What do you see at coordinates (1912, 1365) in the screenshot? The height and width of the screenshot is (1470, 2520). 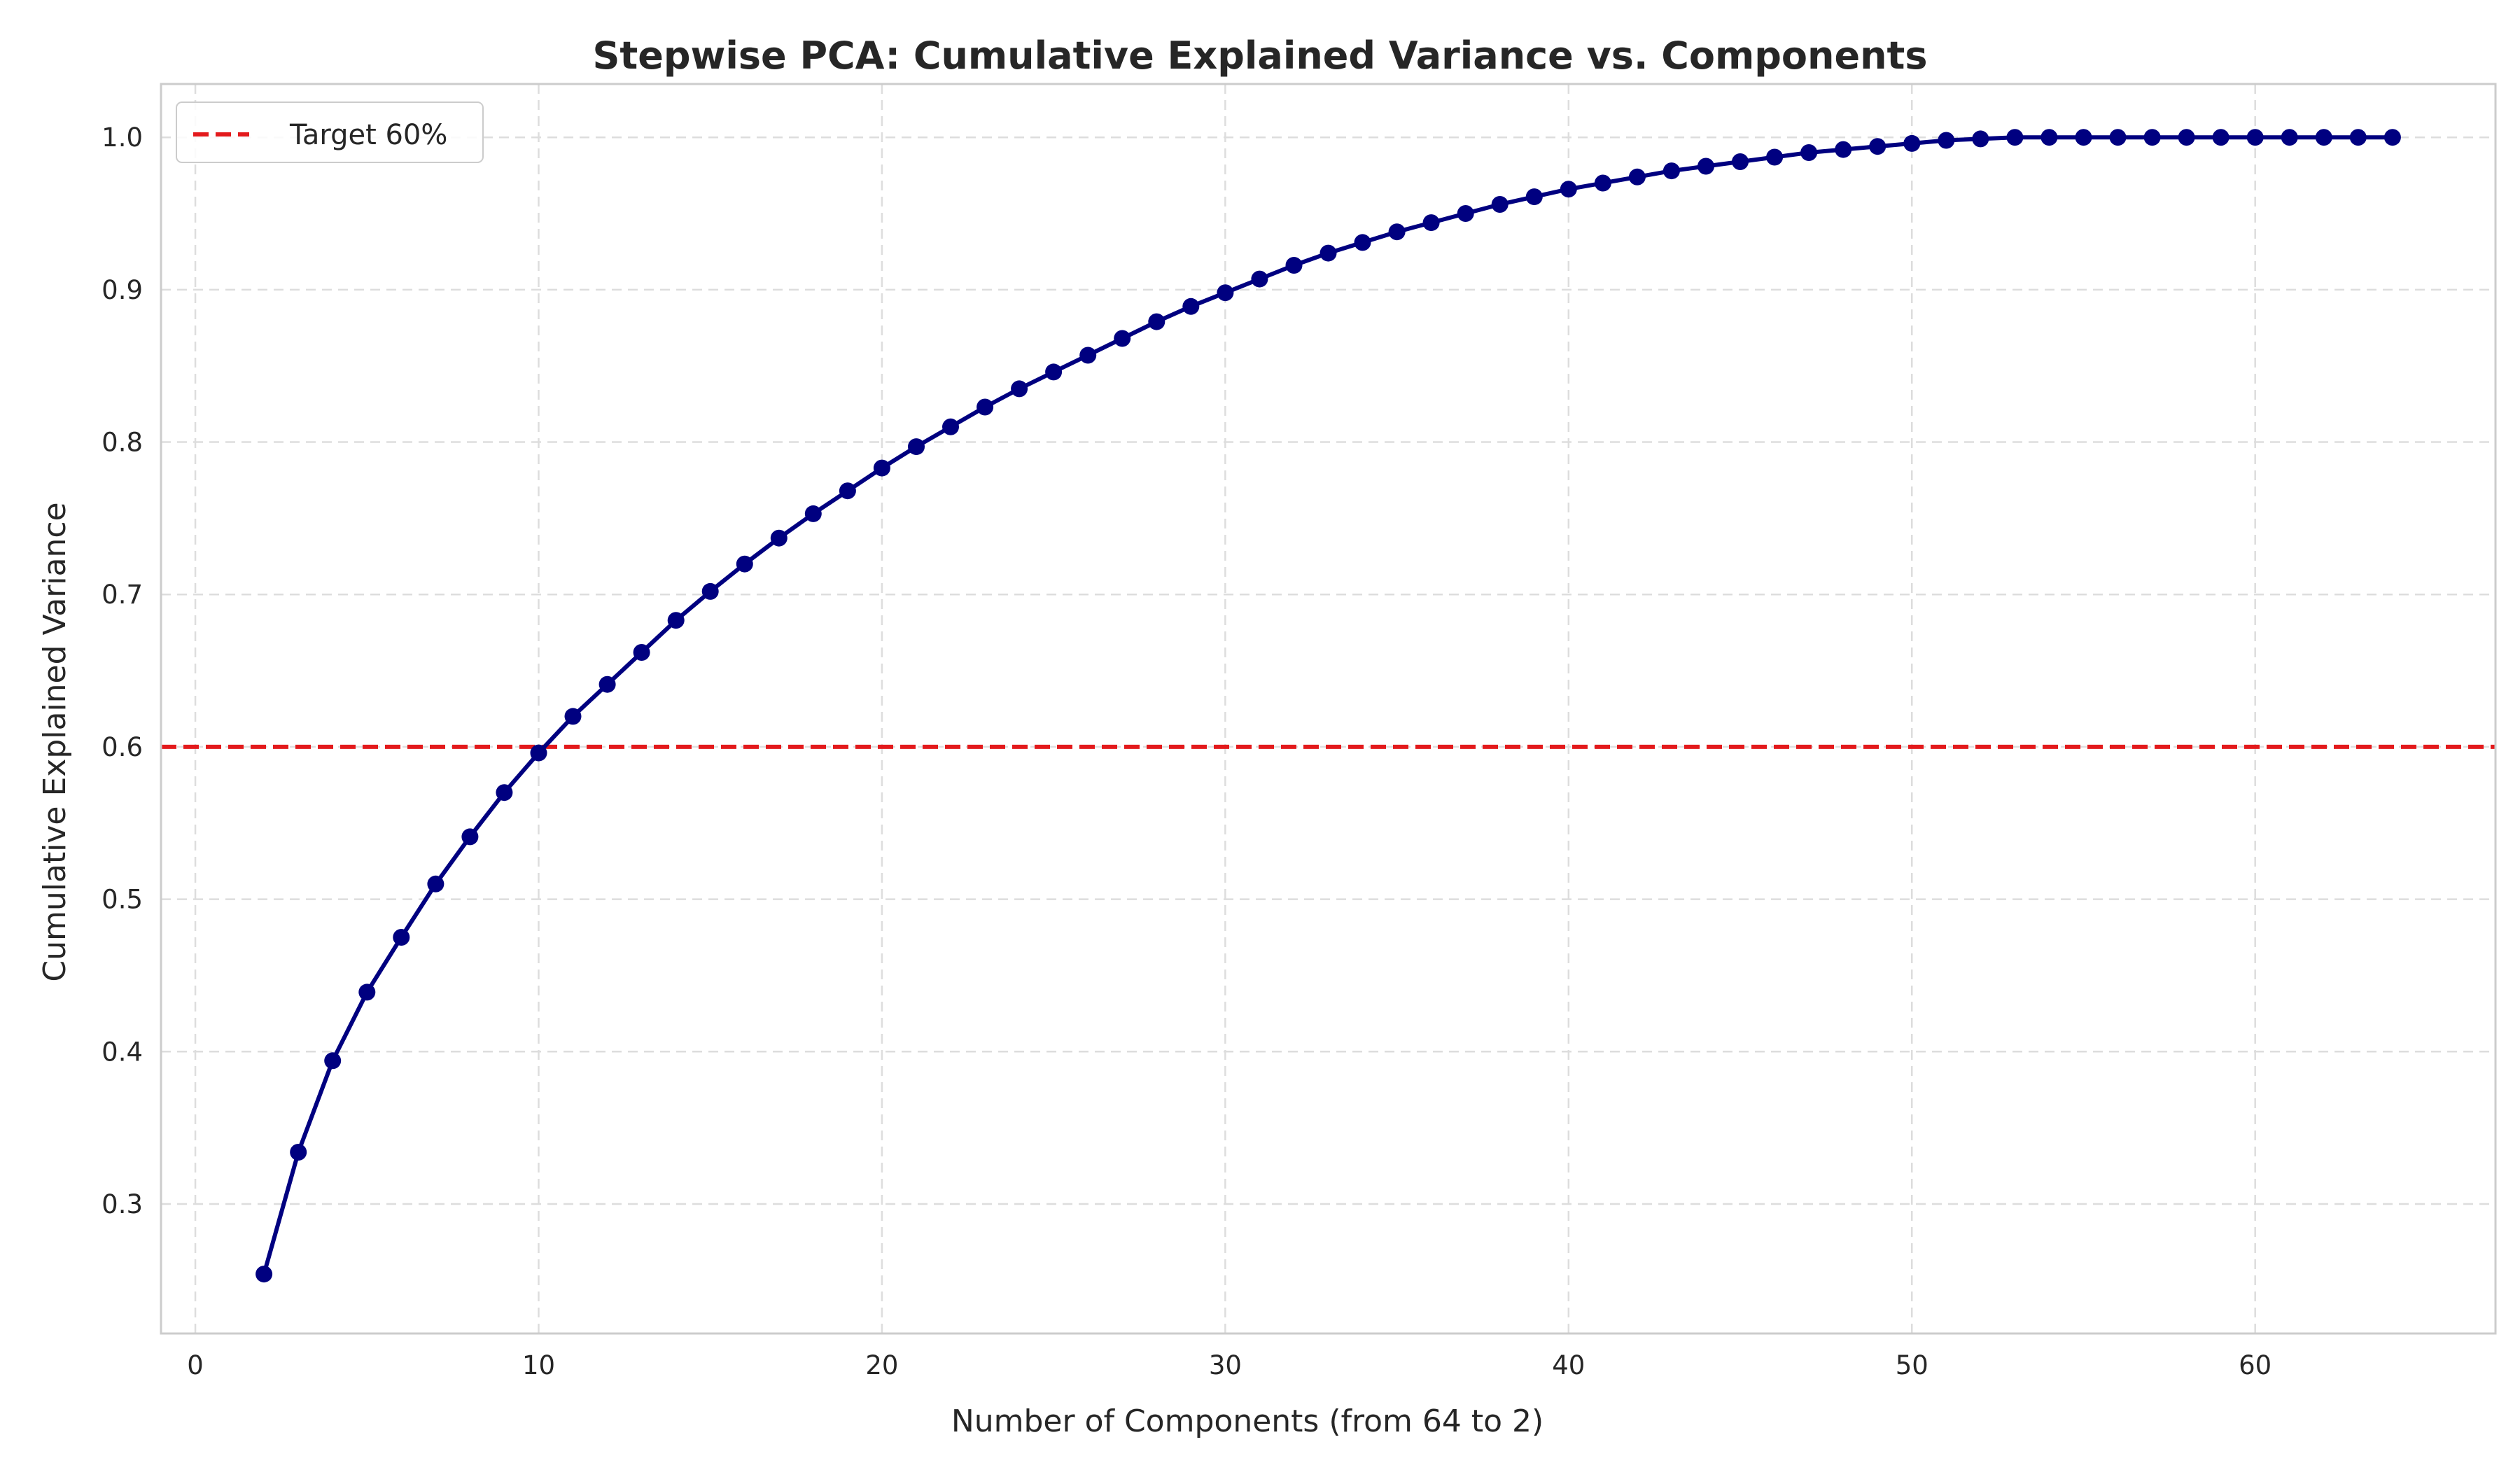 I see `x-tick-label: 50` at bounding box center [1912, 1365].